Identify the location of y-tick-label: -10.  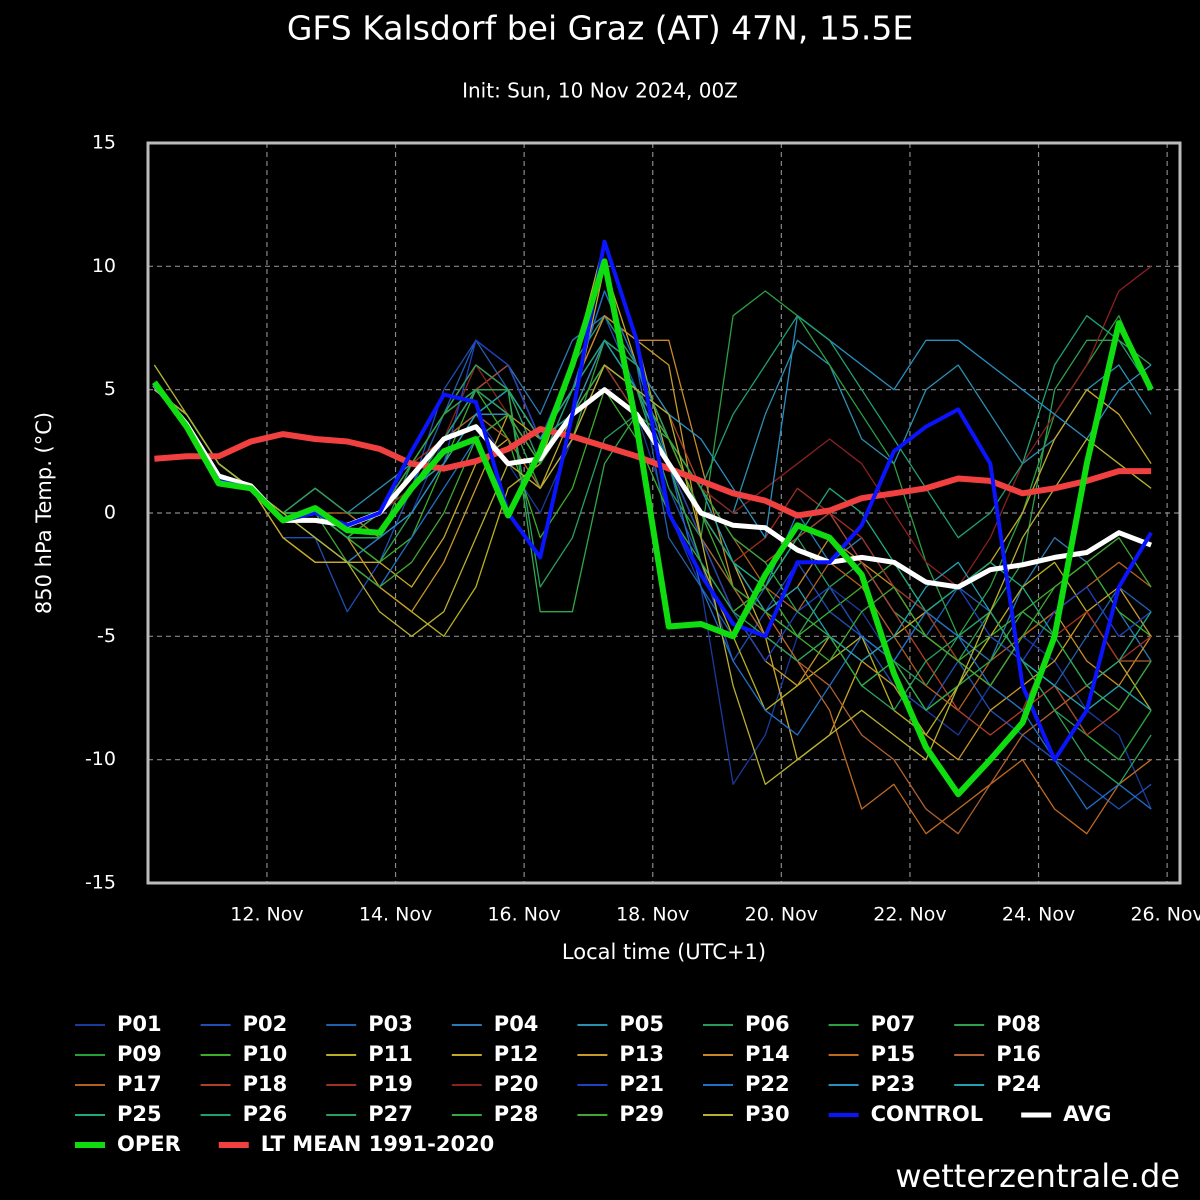
(100, 759).